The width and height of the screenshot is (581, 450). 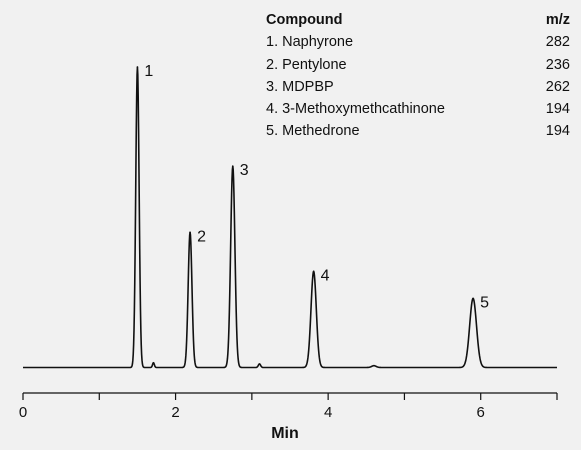 I want to click on legend-header: Compound m/z, so click(x=418, y=20).